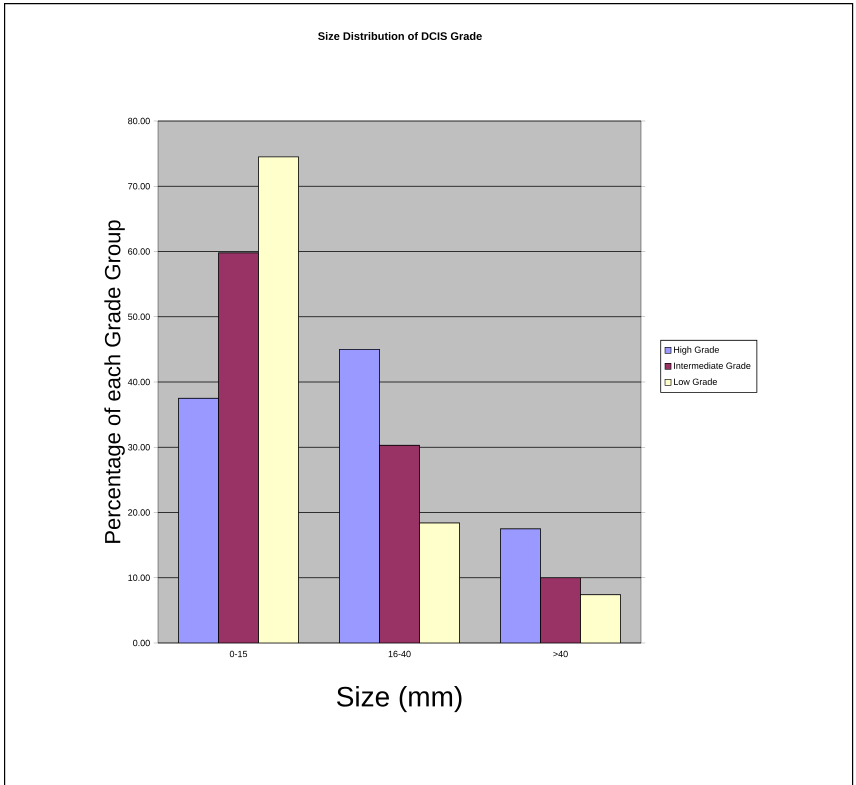  Describe the element at coordinates (139, 186) in the screenshot. I see `y-tick-label: 70.00` at that location.